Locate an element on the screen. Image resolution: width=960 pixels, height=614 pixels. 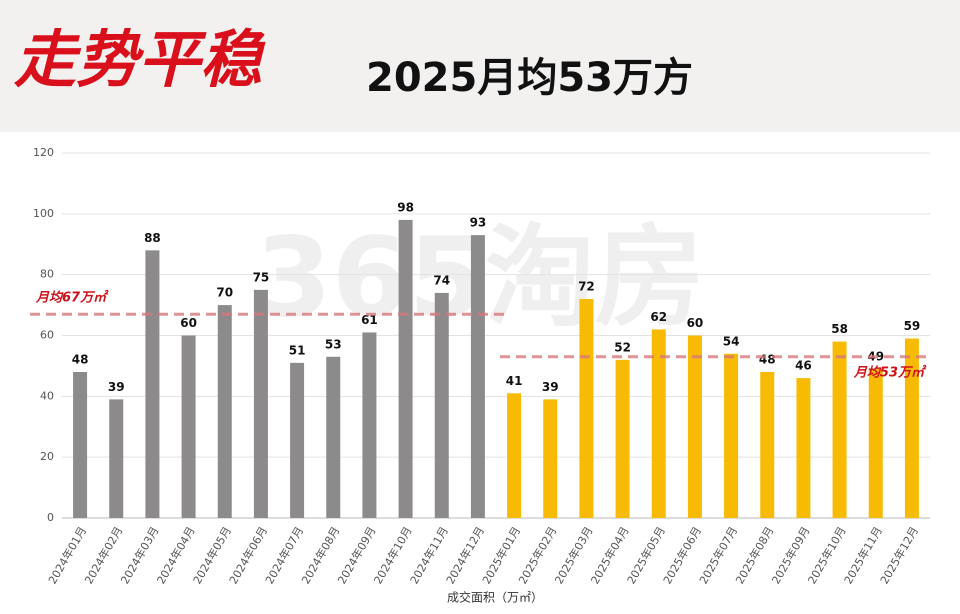
x-tick-label: 2024年03月 is located at coordinates (139, 555).